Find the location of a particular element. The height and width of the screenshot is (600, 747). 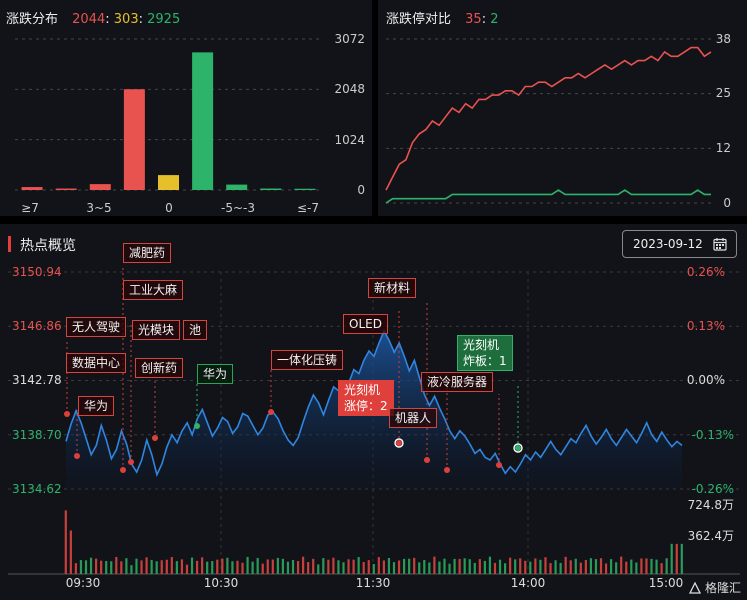

hot-overview-title: 热点概览 is located at coordinates (48, 246).